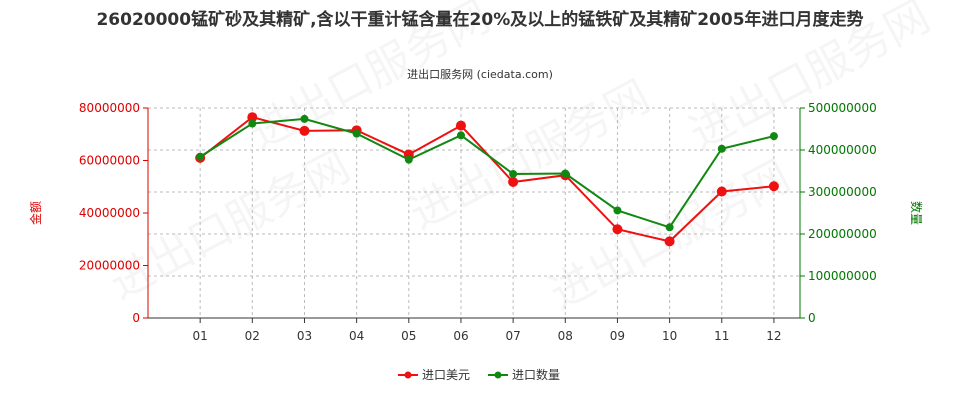 Image resolution: width=960 pixels, height=400 pixels. I want to click on left-tick-label: 20000000, so click(109, 266).